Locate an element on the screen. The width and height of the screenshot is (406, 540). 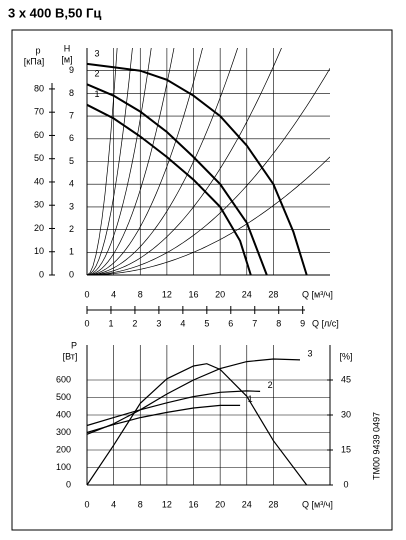
y-tick-label: 600 is located at coordinates (63, 379).